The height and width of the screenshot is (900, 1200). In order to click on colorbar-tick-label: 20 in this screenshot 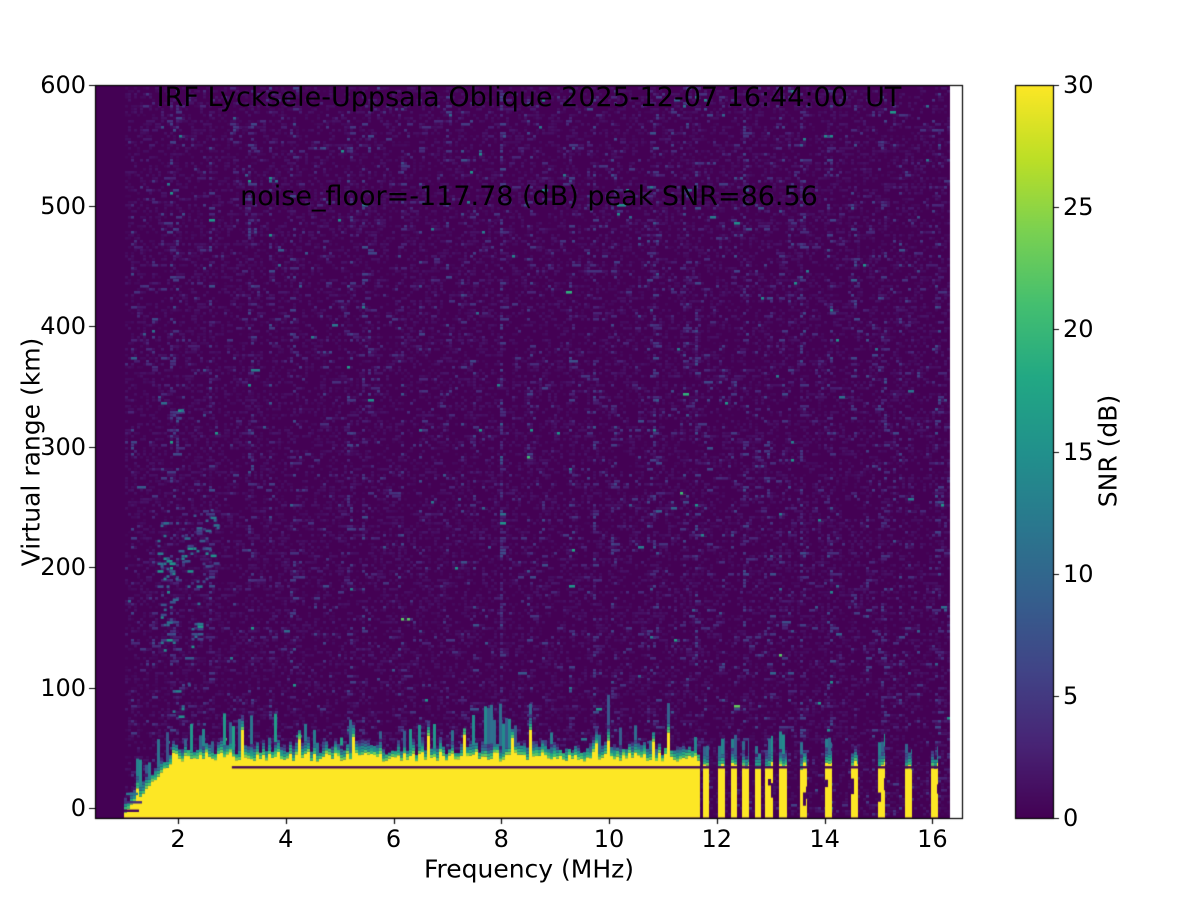, I will do `click(1078, 329)`.